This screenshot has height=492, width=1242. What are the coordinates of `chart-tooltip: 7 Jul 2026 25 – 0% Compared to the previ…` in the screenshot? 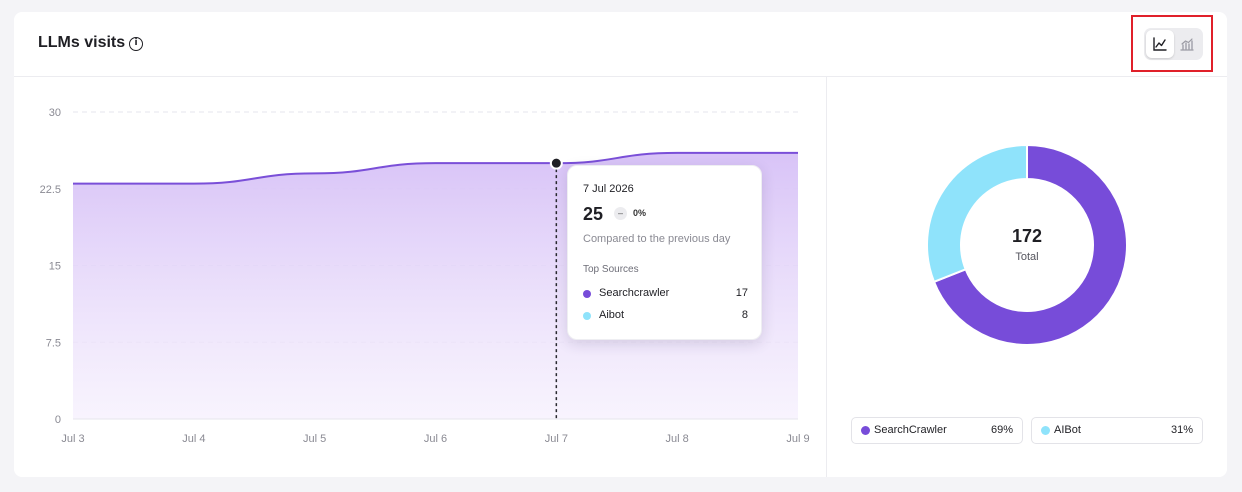 It's located at (664, 252).